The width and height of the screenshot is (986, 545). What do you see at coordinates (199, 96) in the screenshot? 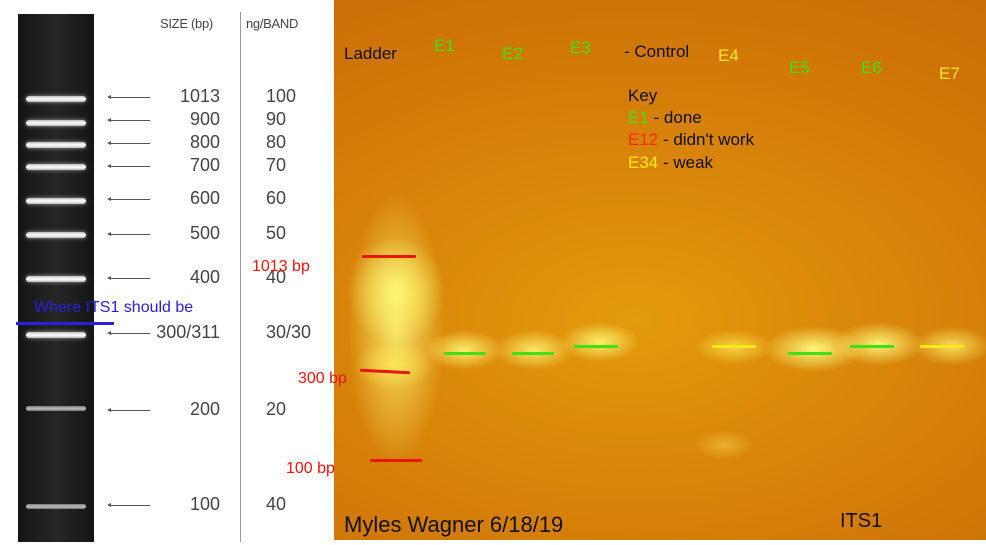
I see `band-size: 1013` at bounding box center [199, 96].